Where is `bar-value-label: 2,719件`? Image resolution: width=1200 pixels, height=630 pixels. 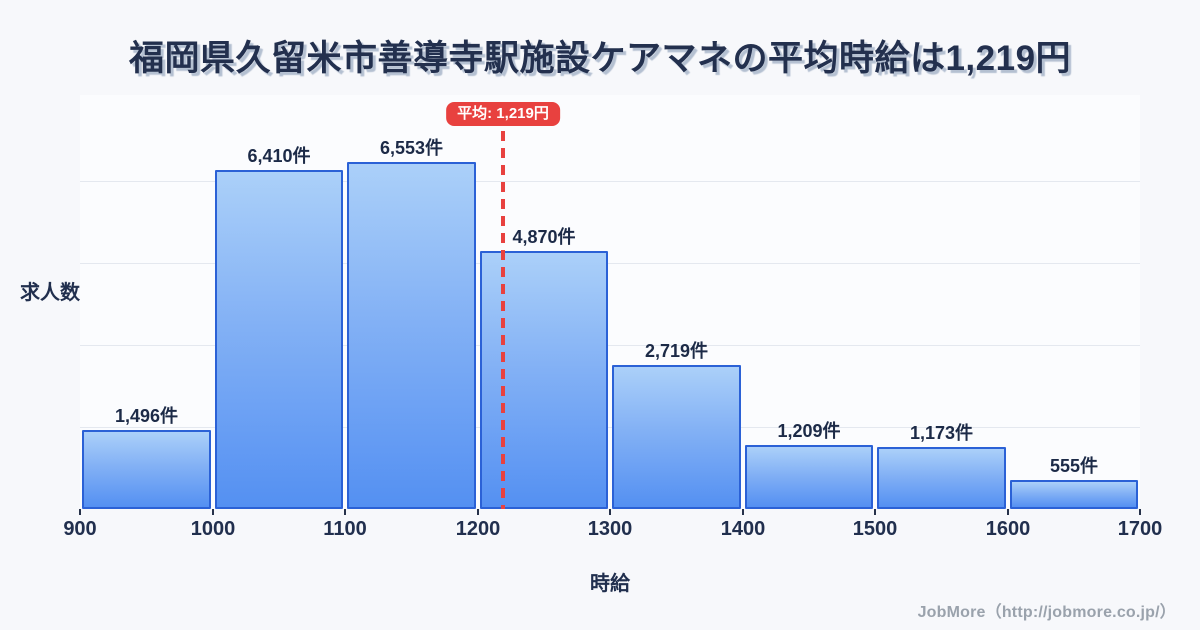
bar-value-label: 2,719件 is located at coordinates (676, 351).